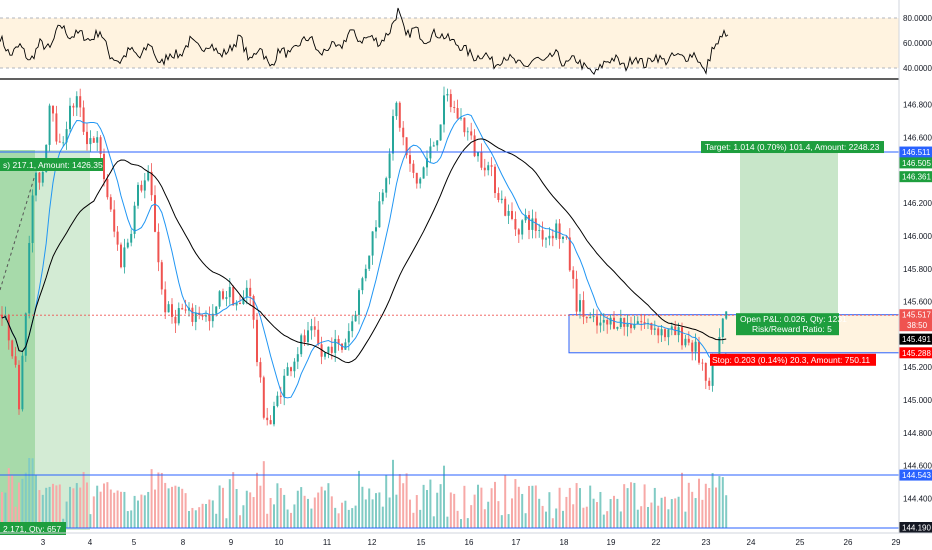 This screenshot has height=550, width=932. Describe the element at coordinates (917, 269) in the screenshot. I see `price-tick-label: 145.800` at that location.